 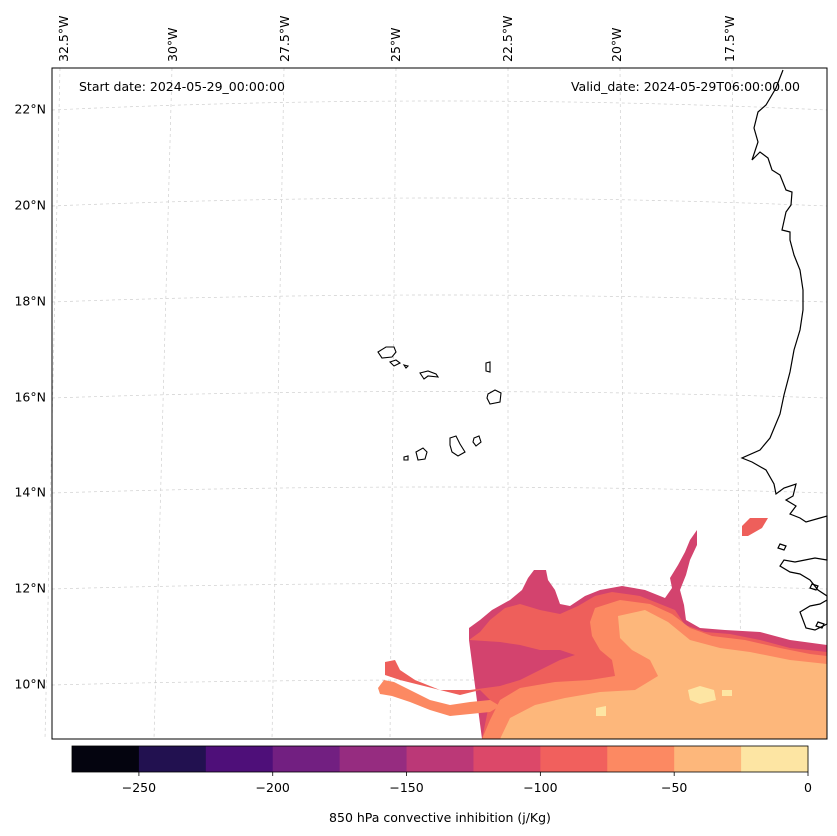 I want to click on cape-verde-islands, so click(x=439, y=403).